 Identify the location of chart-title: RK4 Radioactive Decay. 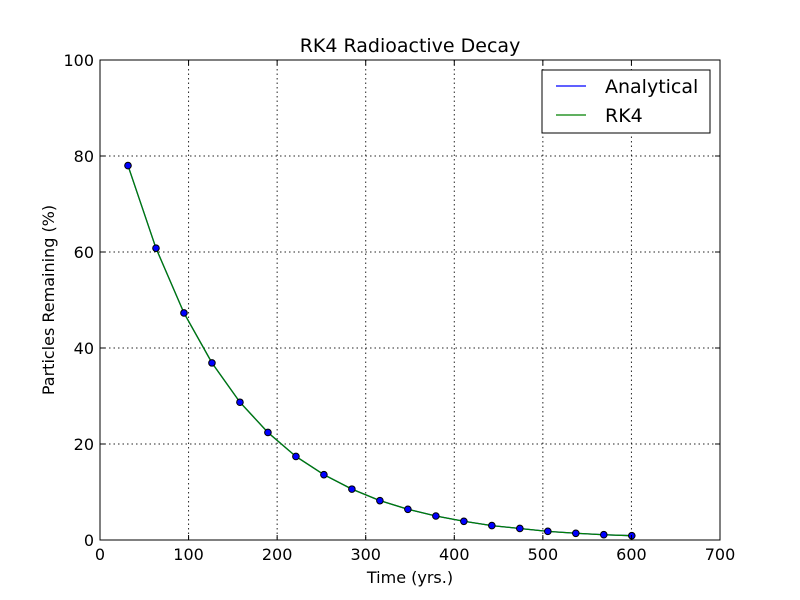
(410, 46).